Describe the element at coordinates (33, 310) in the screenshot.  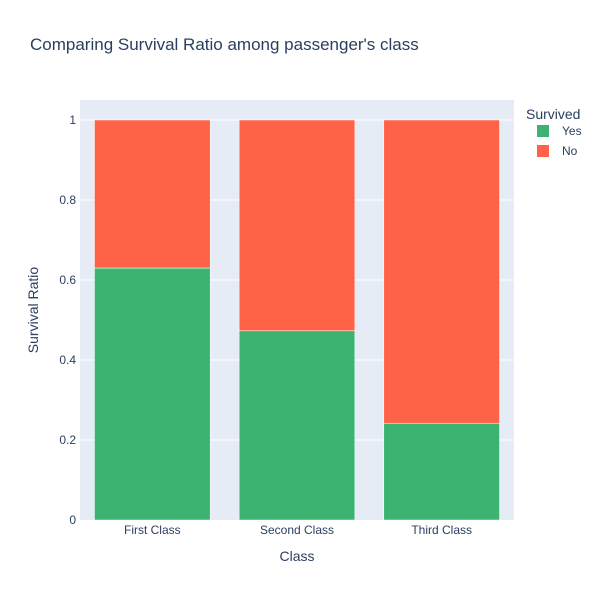
I see `y-axis-title: Survival Ratio` at that location.